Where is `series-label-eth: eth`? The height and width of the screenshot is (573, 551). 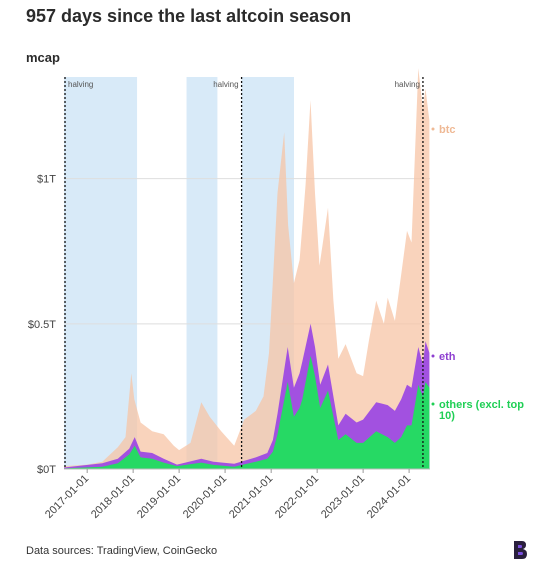
series-label-eth: eth is located at coordinates (447, 357).